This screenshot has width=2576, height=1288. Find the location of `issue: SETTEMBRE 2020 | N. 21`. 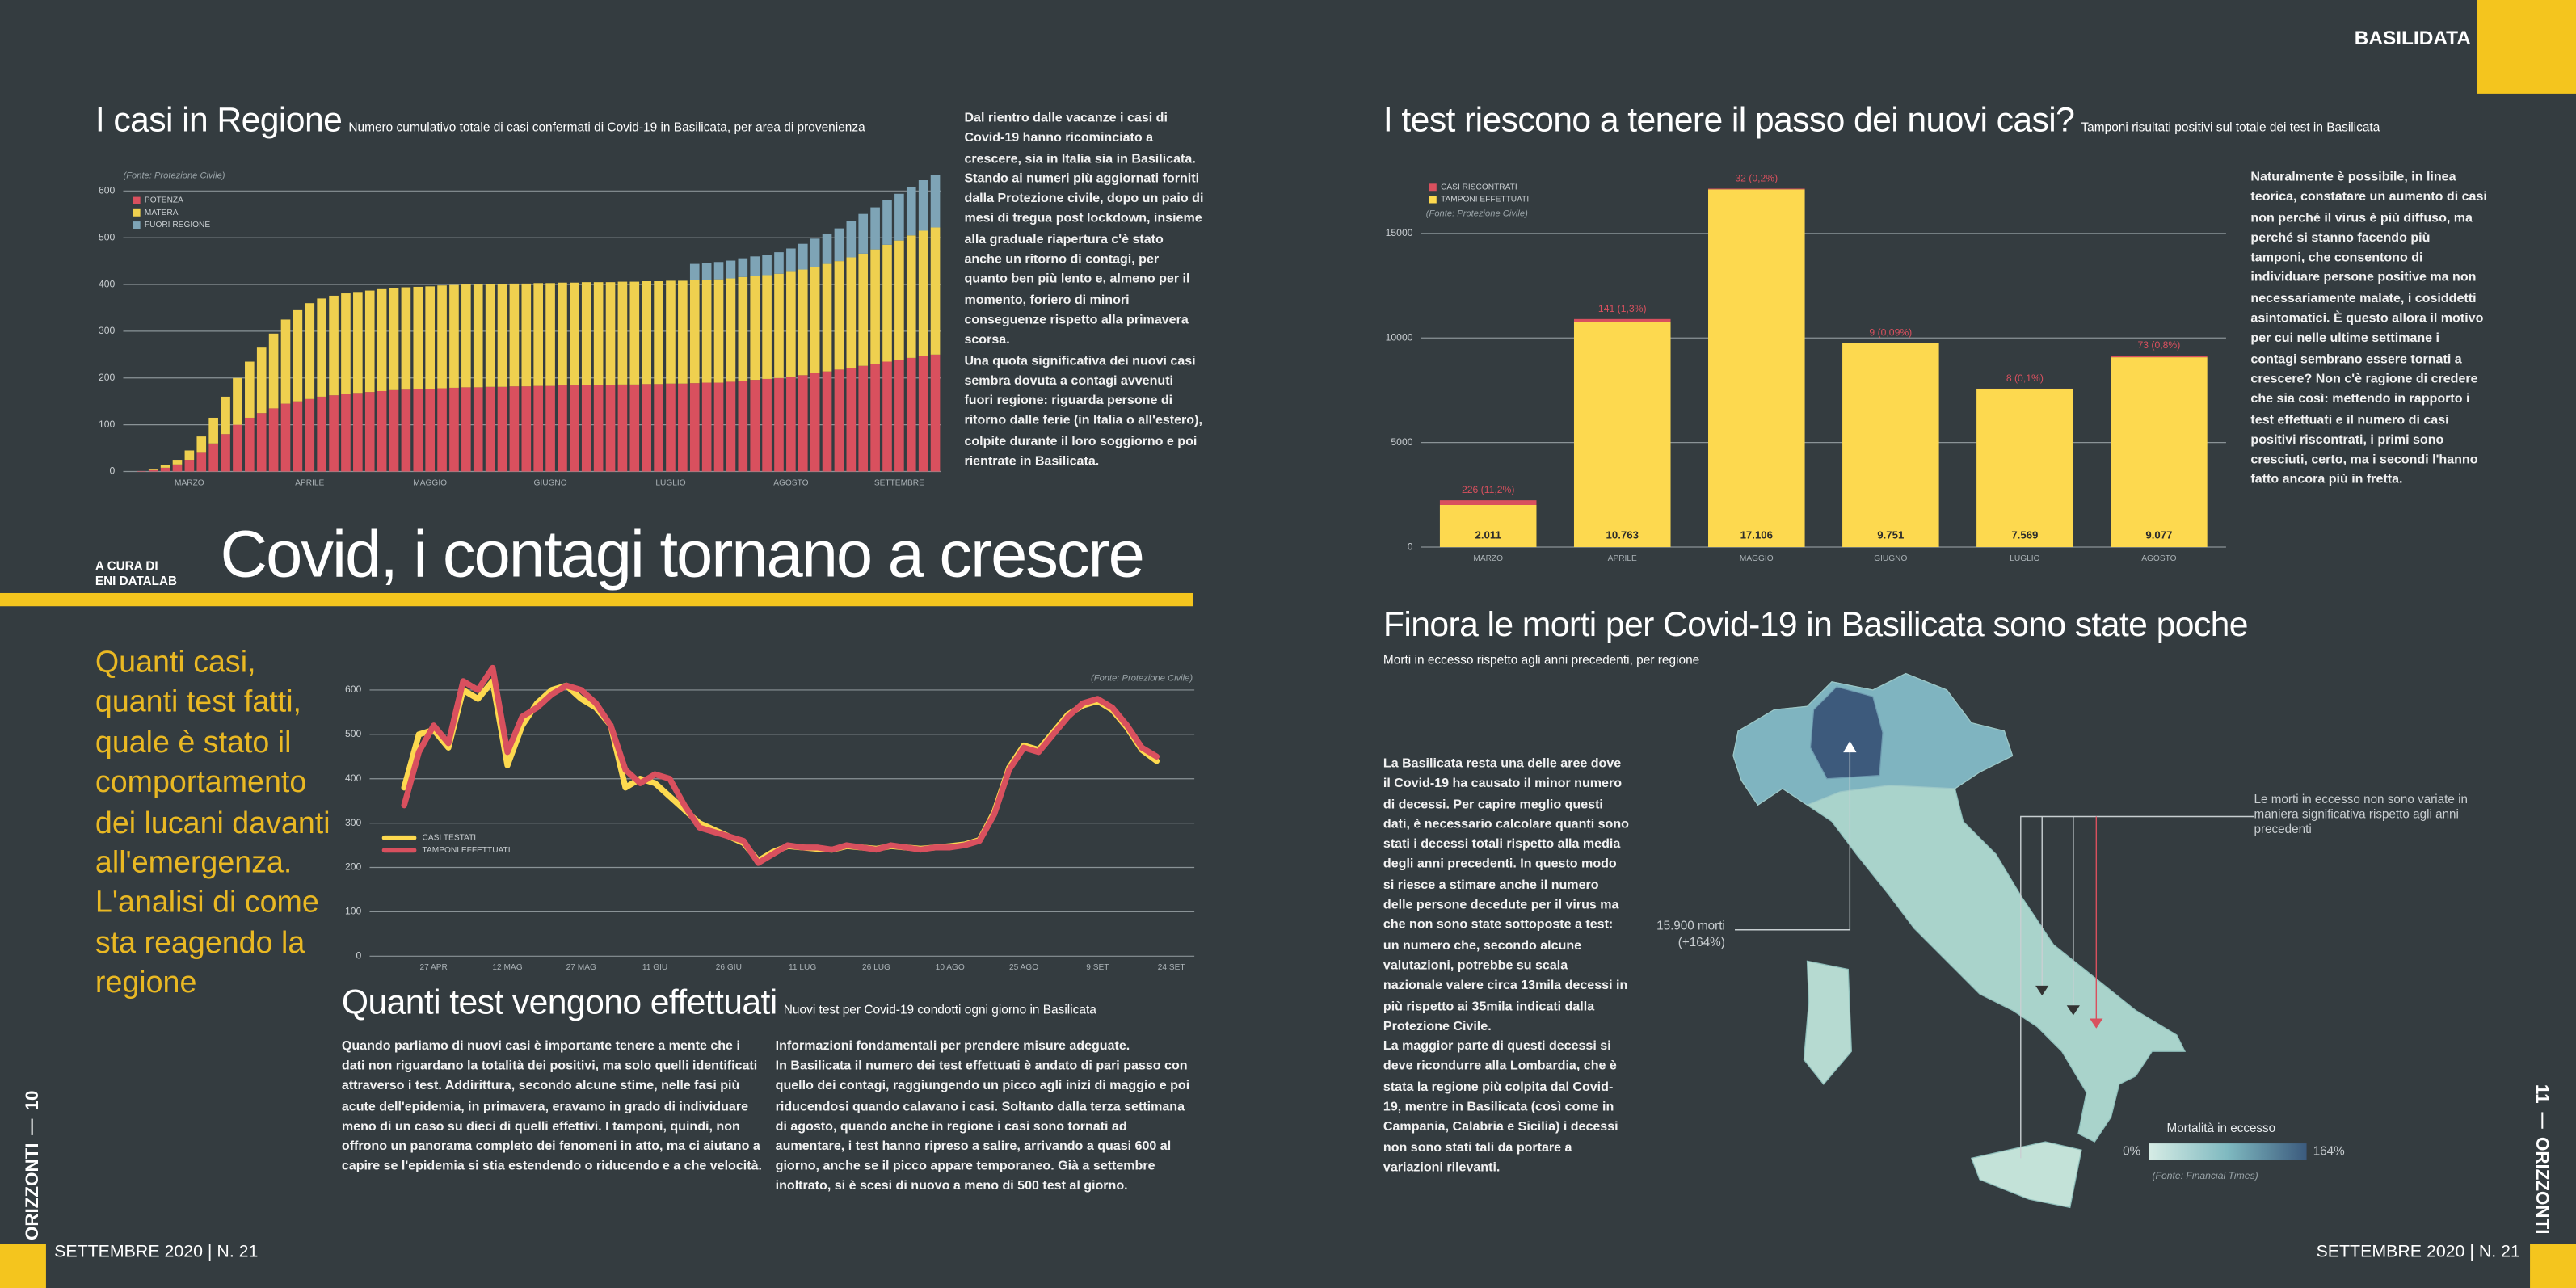

issue: SETTEMBRE 2020 | N. 21 is located at coordinates (156, 1252).